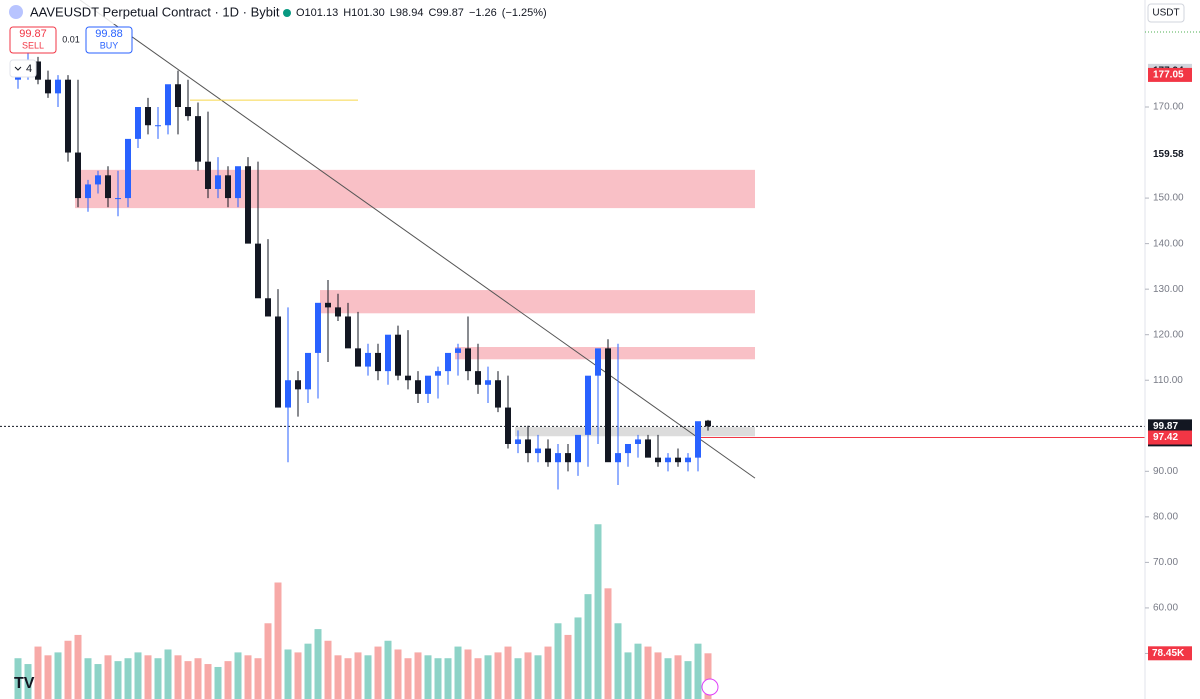 The image size is (1200, 699). What do you see at coordinates (1168, 334) in the screenshot?
I see `y-tick-label: 120.00` at bounding box center [1168, 334].